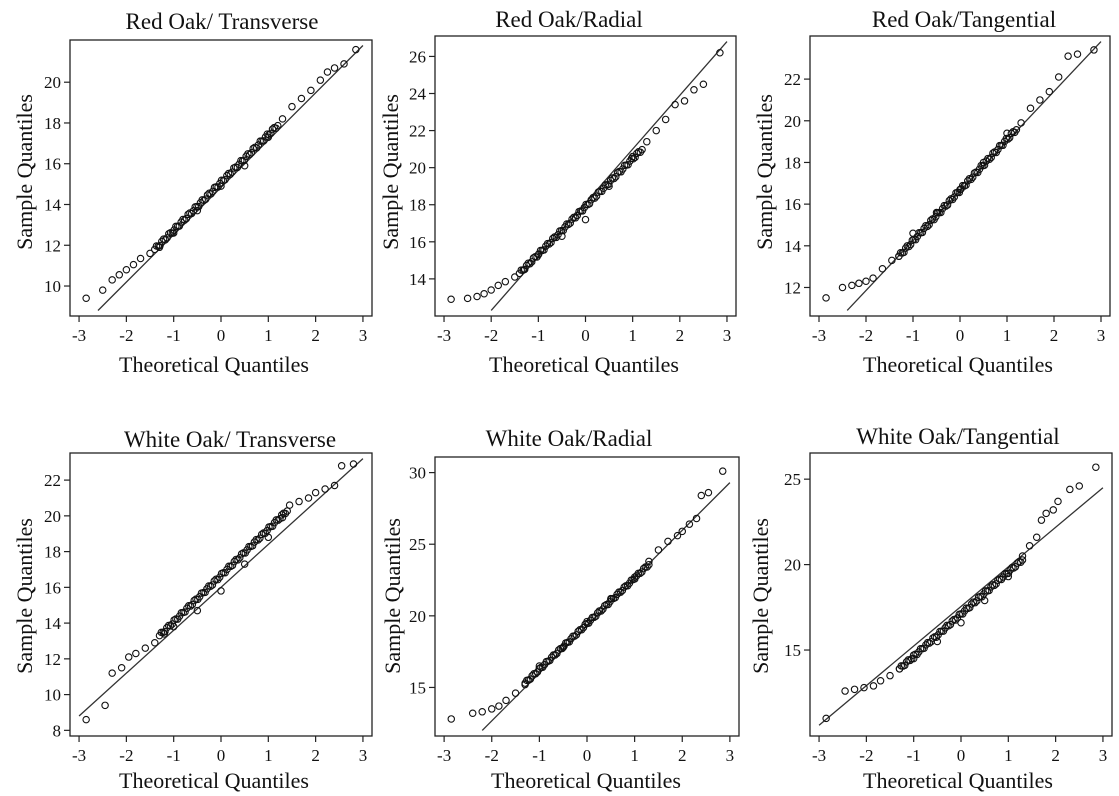  Describe the element at coordinates (418, 94) in the screenshot. I see `y-tick-label: 24` at that location.